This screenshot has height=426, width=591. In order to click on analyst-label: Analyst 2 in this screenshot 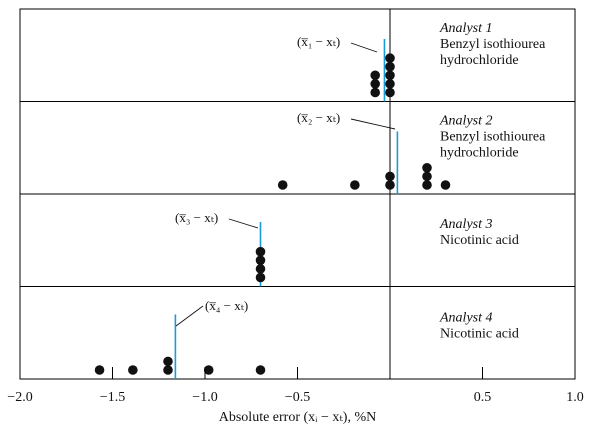, I will do `click(466, 121)`.